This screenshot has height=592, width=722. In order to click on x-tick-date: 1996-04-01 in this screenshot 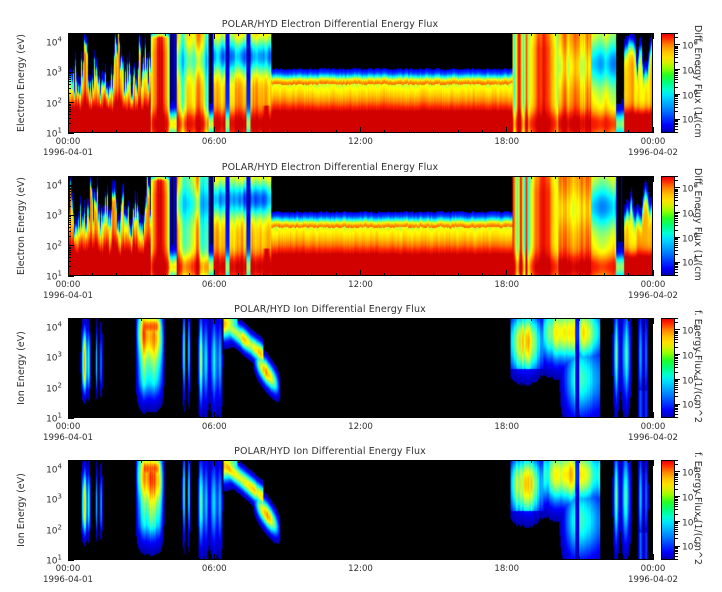, I will do `click(68, 295)`.